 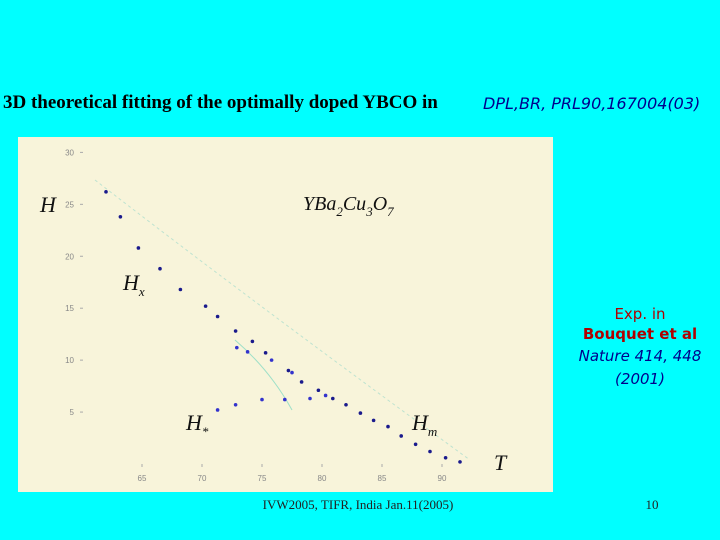 I want to click on annotation: Hx, so click(x=133, y=284).